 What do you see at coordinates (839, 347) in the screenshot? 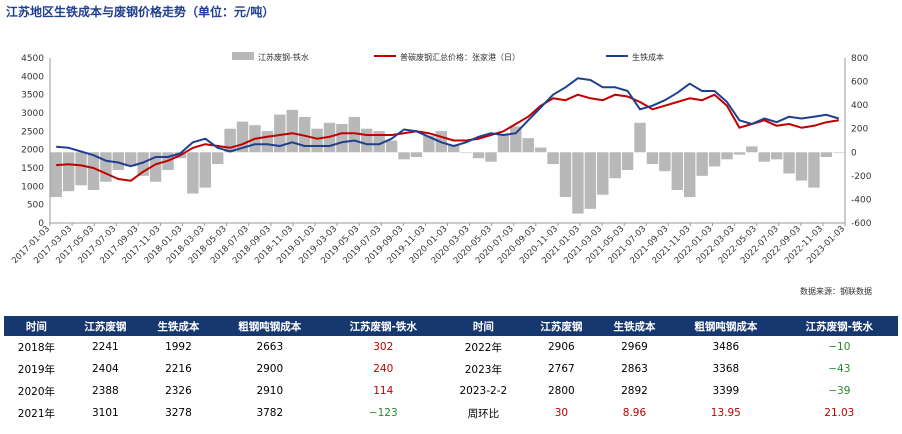
I see `cell: −10` at bounding box center [839, 347].